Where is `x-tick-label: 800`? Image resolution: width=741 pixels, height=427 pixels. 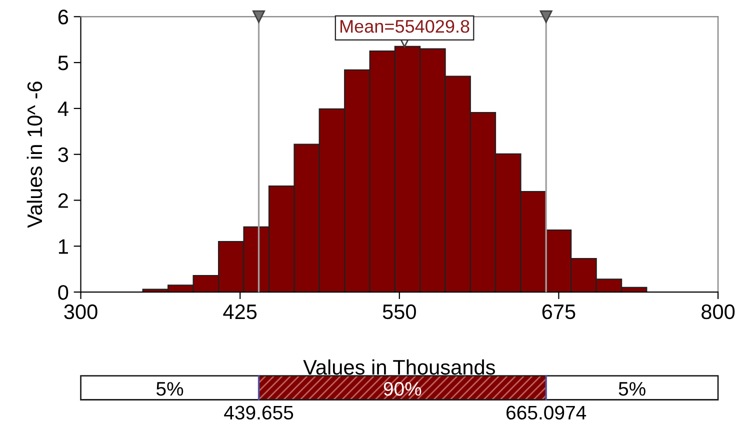
x-tick-label: 800 is located at coordinates (718, 312).